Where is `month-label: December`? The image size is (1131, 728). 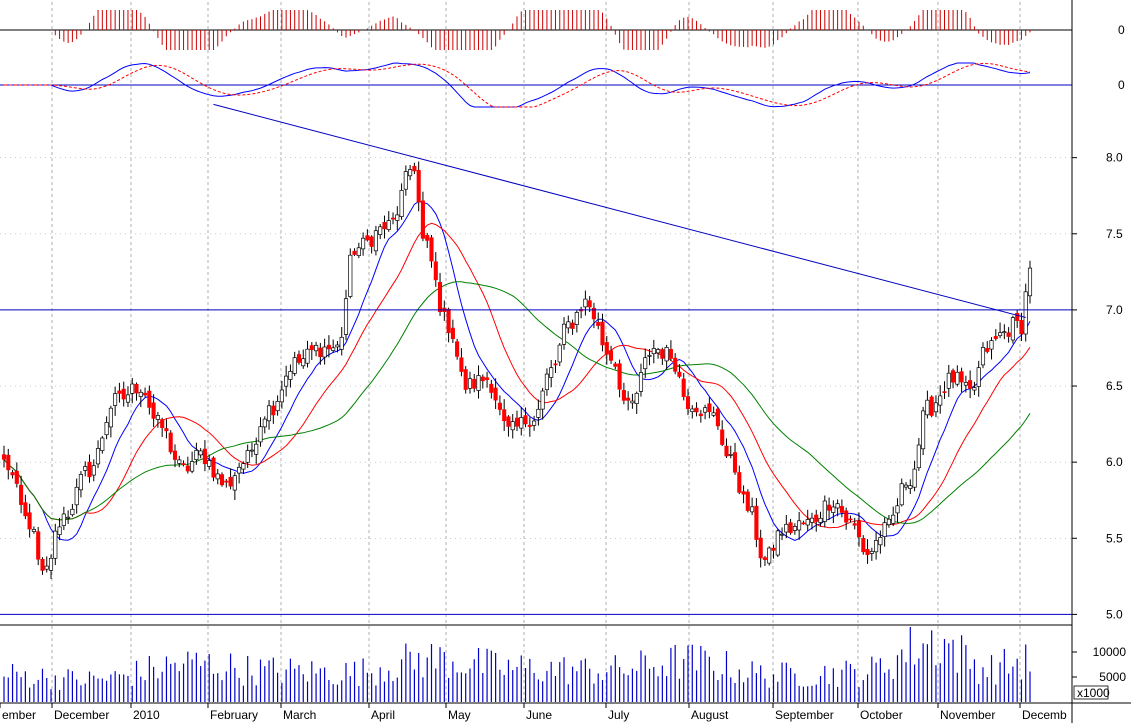
month-label: December is located at coordinates (81, 715).